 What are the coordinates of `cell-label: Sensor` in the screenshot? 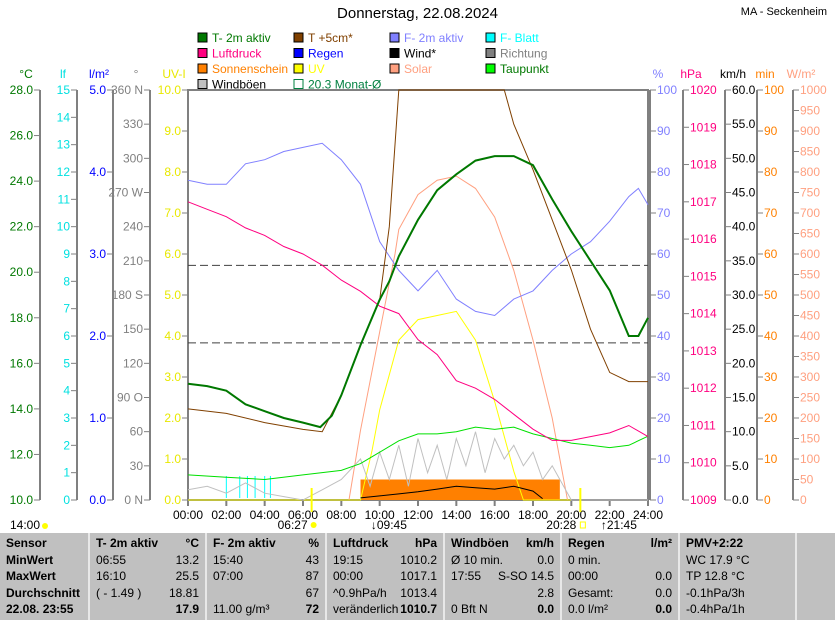 It's located at (26, 543).